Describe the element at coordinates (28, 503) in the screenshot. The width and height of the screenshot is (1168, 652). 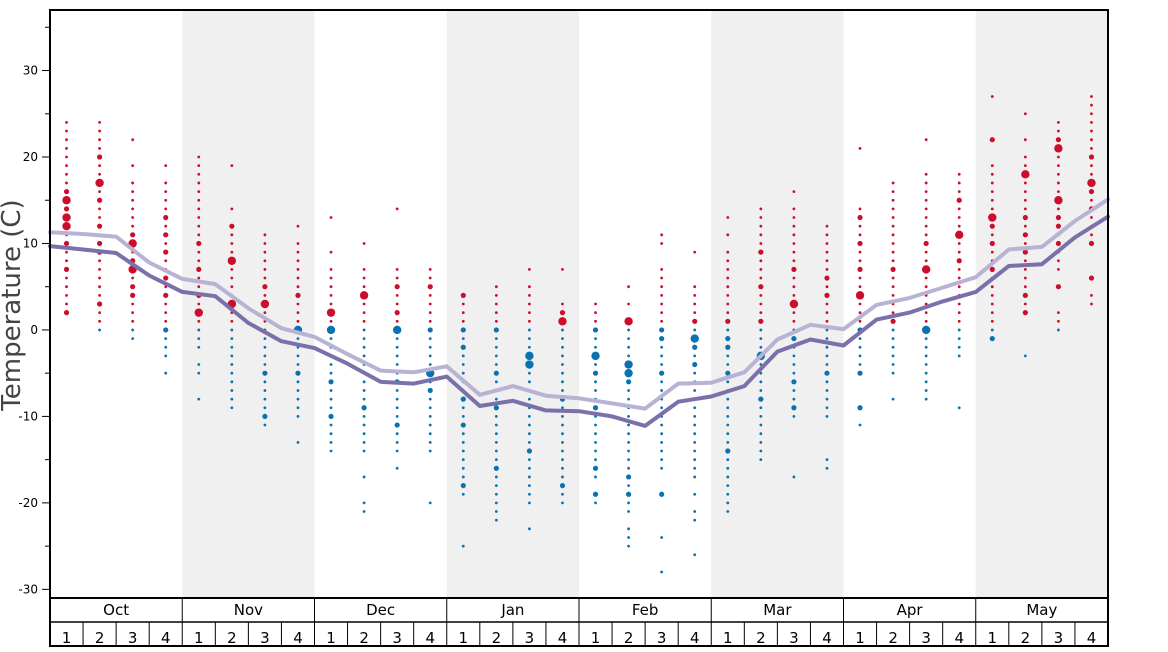
I see `y-tick-label: -20` at that location.